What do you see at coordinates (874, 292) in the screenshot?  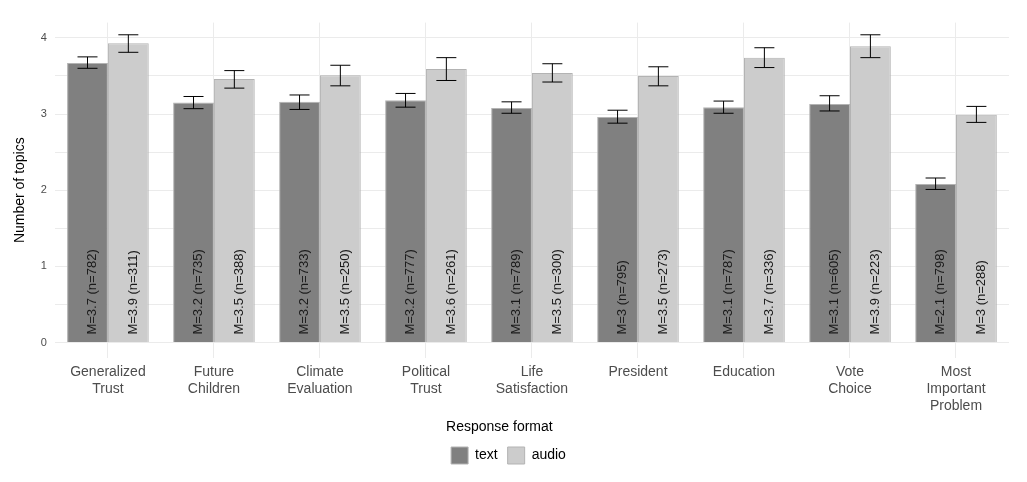 I see `data-label: M=3.9 (n=223)` at bounding box center [874, 292].